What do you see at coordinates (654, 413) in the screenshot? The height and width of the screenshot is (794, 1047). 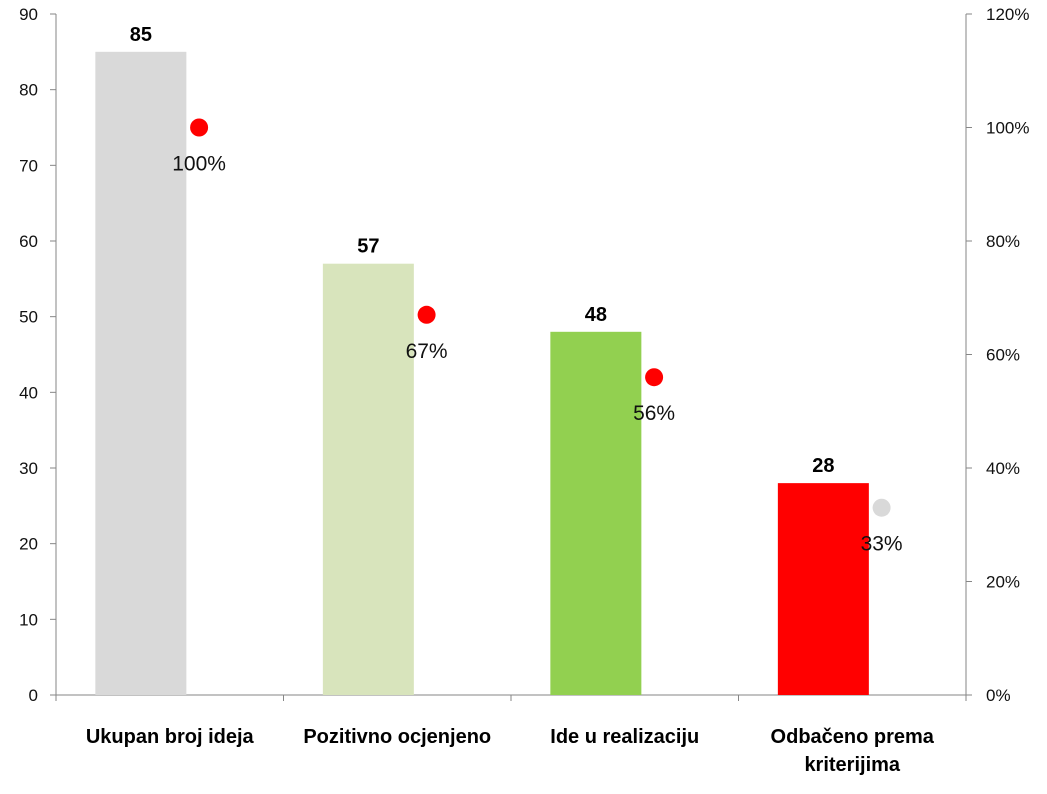 I see `percentage-label: 56%` at bounding box center [654, 413].